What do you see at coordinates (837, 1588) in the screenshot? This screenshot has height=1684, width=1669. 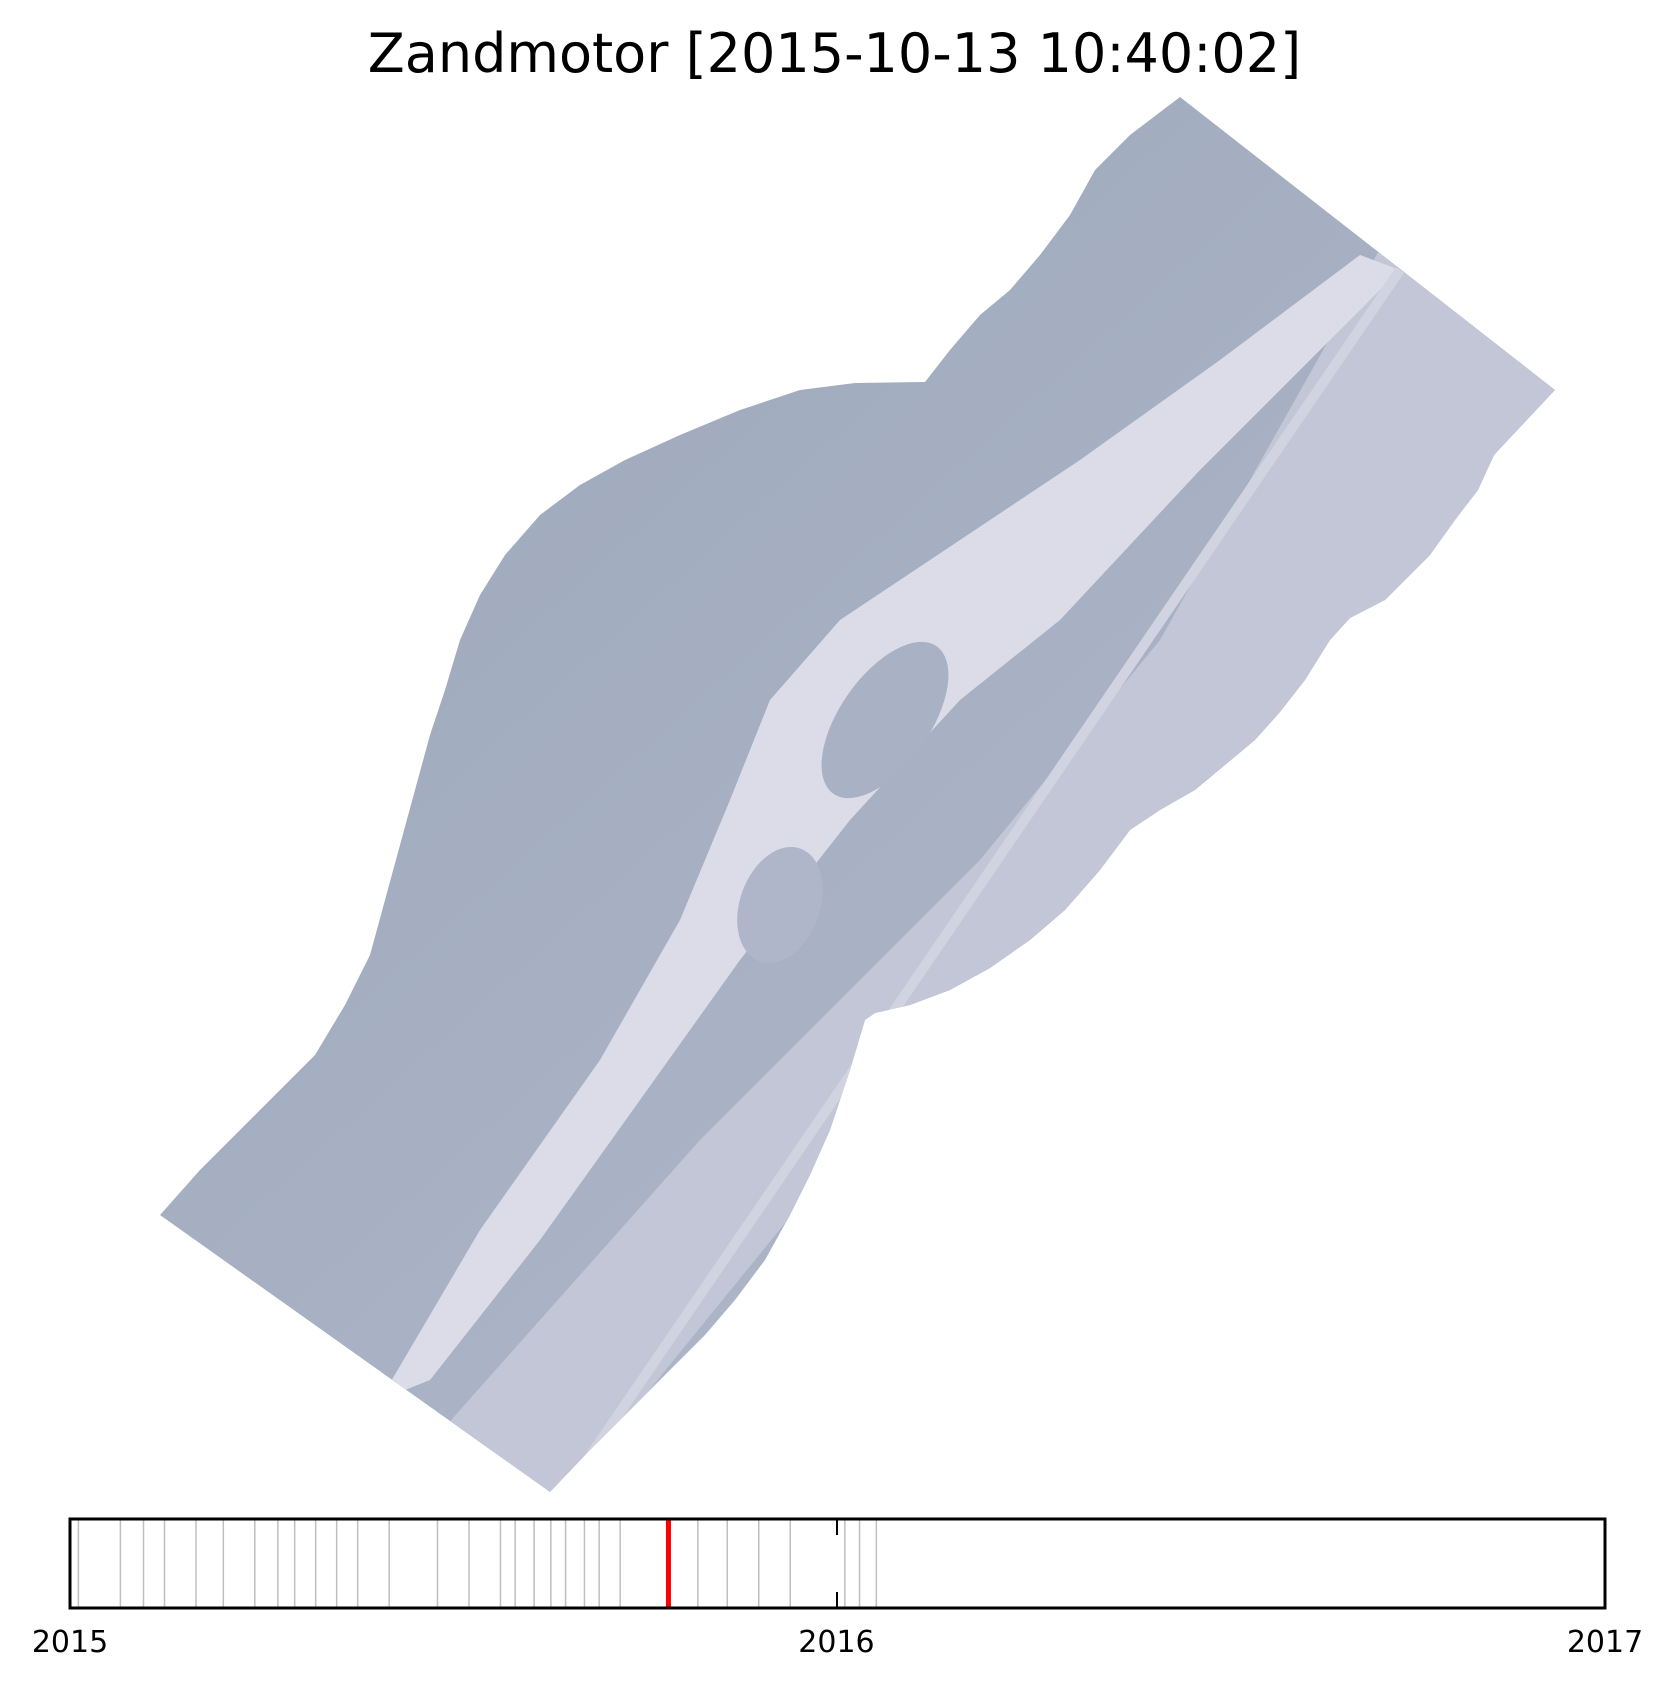 I see `timeline-strip: 2015 2016 2017` at bounding box center [837, 1588].